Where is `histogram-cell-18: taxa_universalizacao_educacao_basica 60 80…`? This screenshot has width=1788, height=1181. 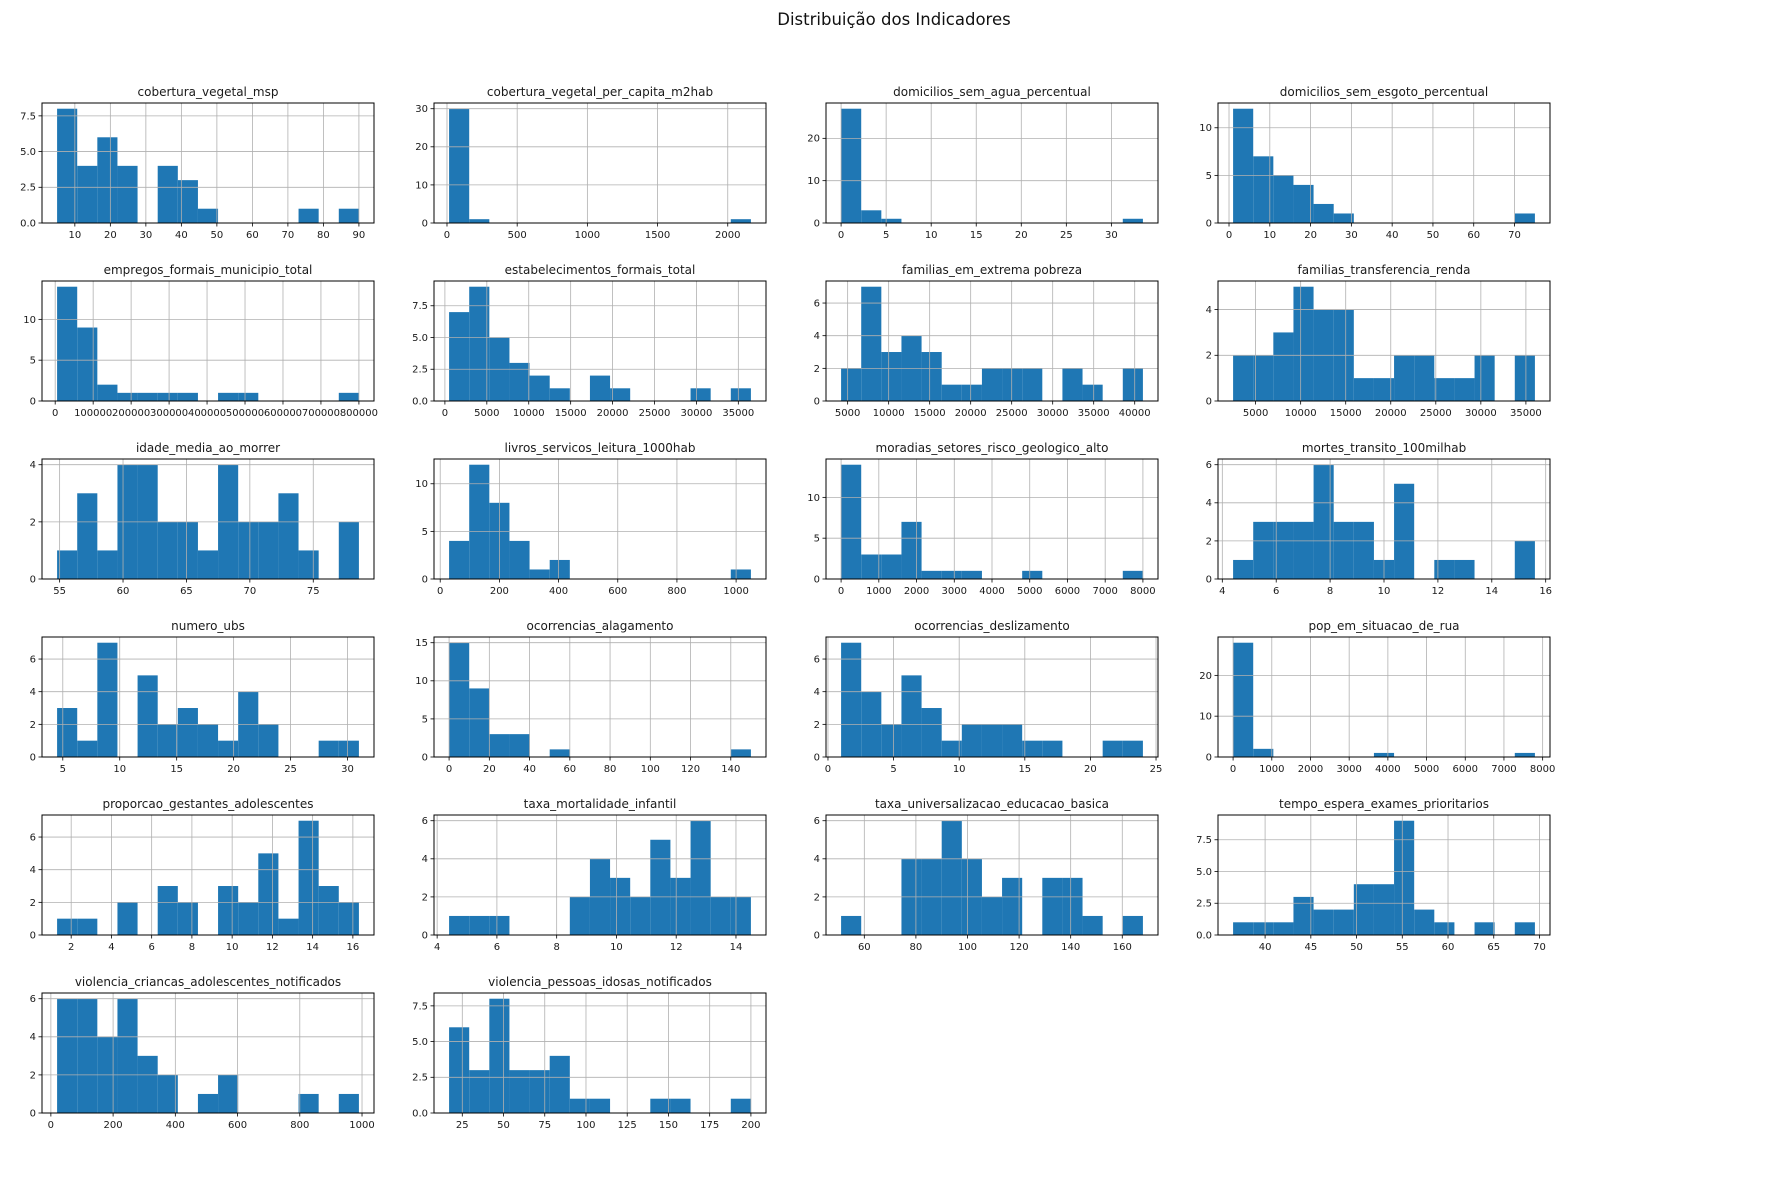 histogram-cell-18: taxa_universalizacao_educacao_basica 60 80… is located at coordinates (986, 882).